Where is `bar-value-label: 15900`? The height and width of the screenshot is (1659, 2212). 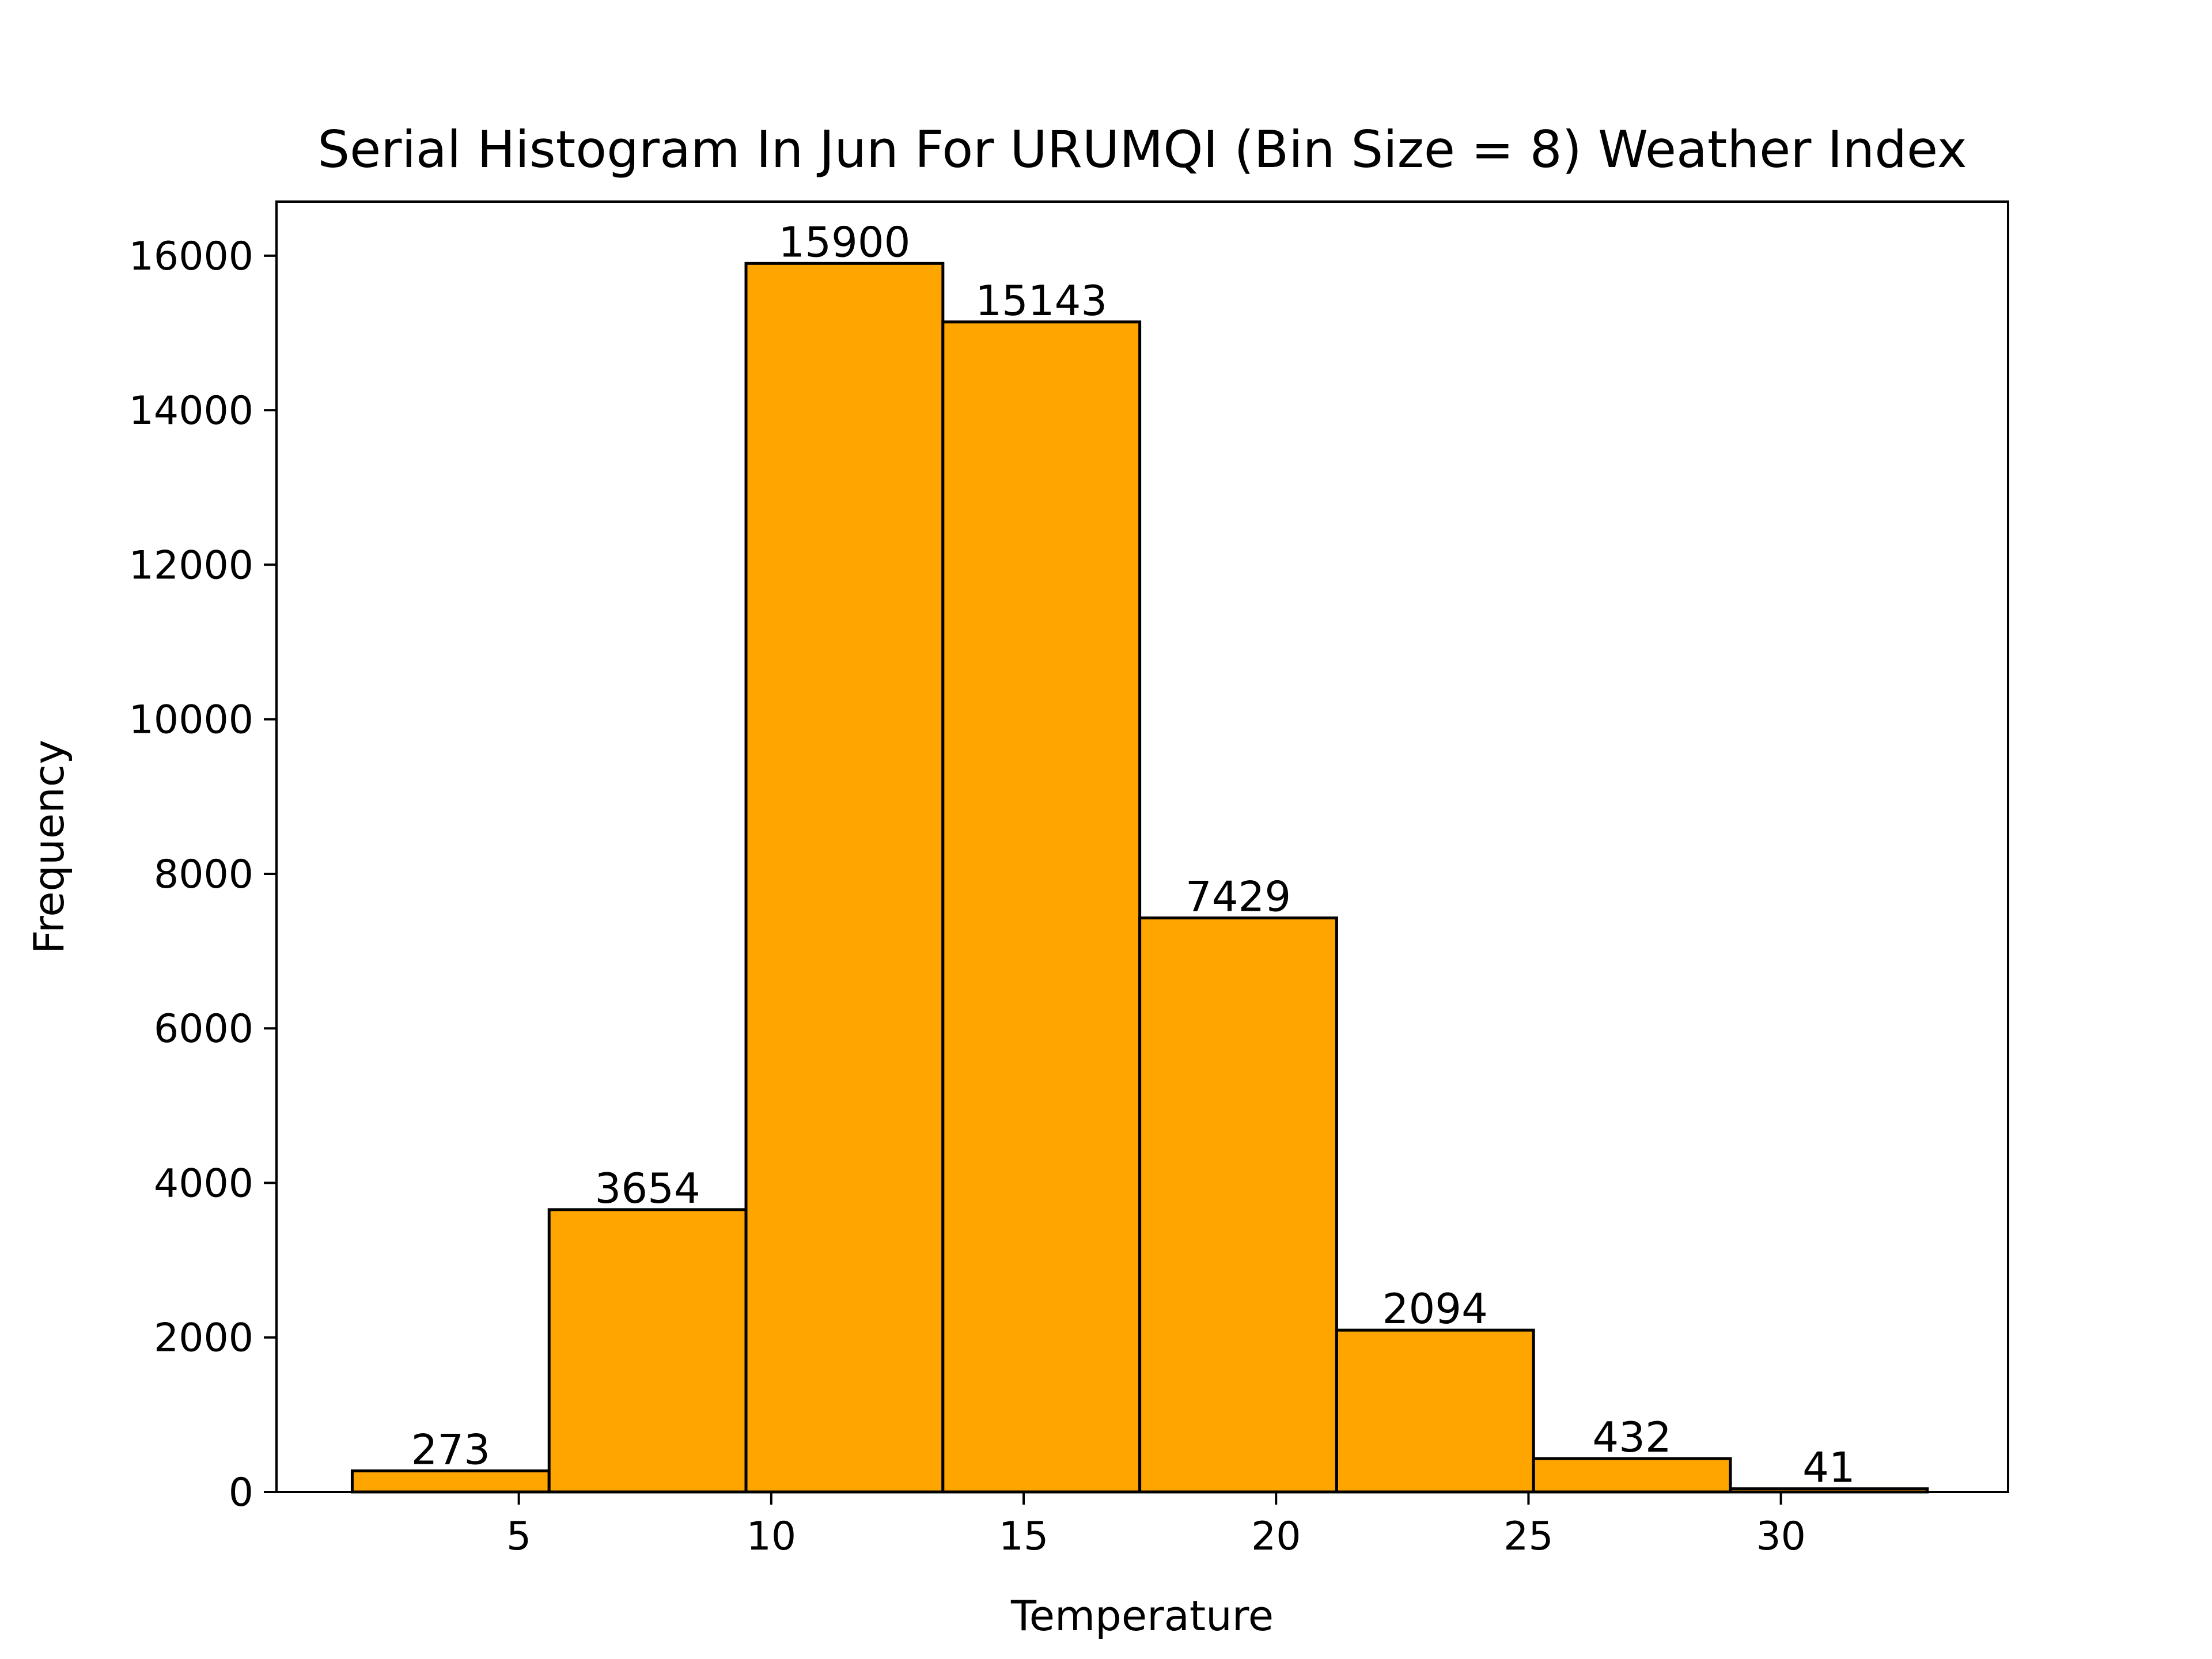 bar-value-label: 15900 is located at coordinates (844, 242).